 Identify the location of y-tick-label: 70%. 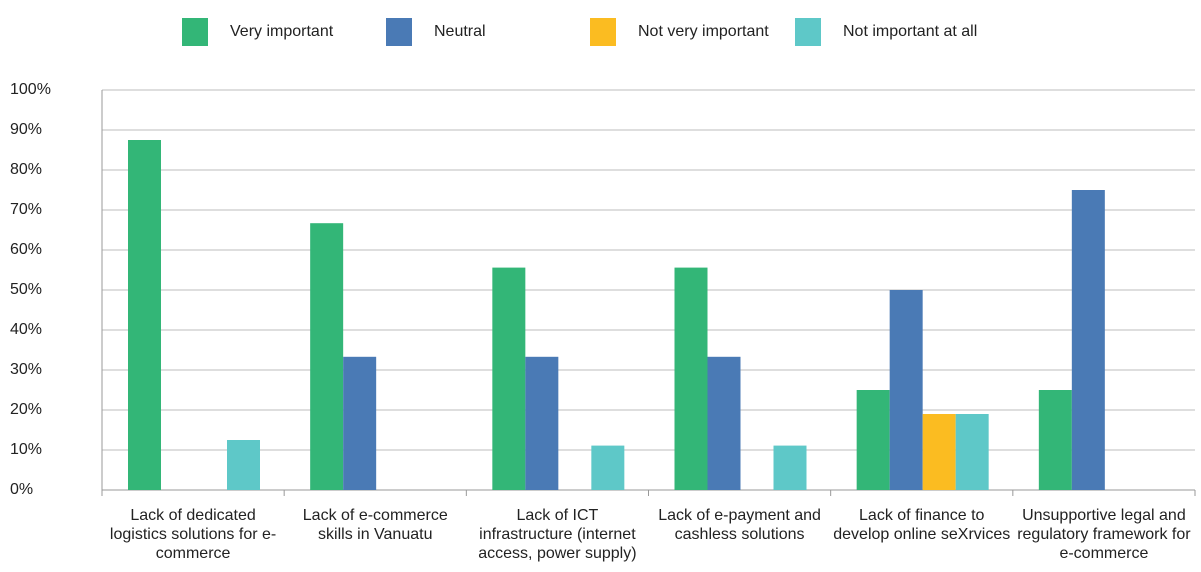
(26, 209).